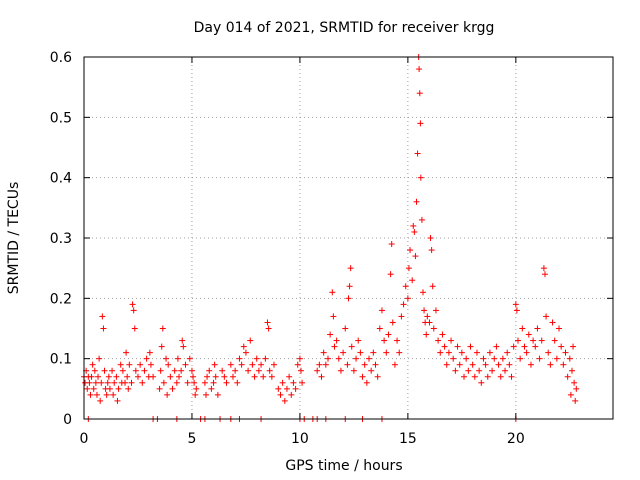 This screenshot has height=480, width=640. I want to click on y-tick-label: 0.3, so click(61, 239).